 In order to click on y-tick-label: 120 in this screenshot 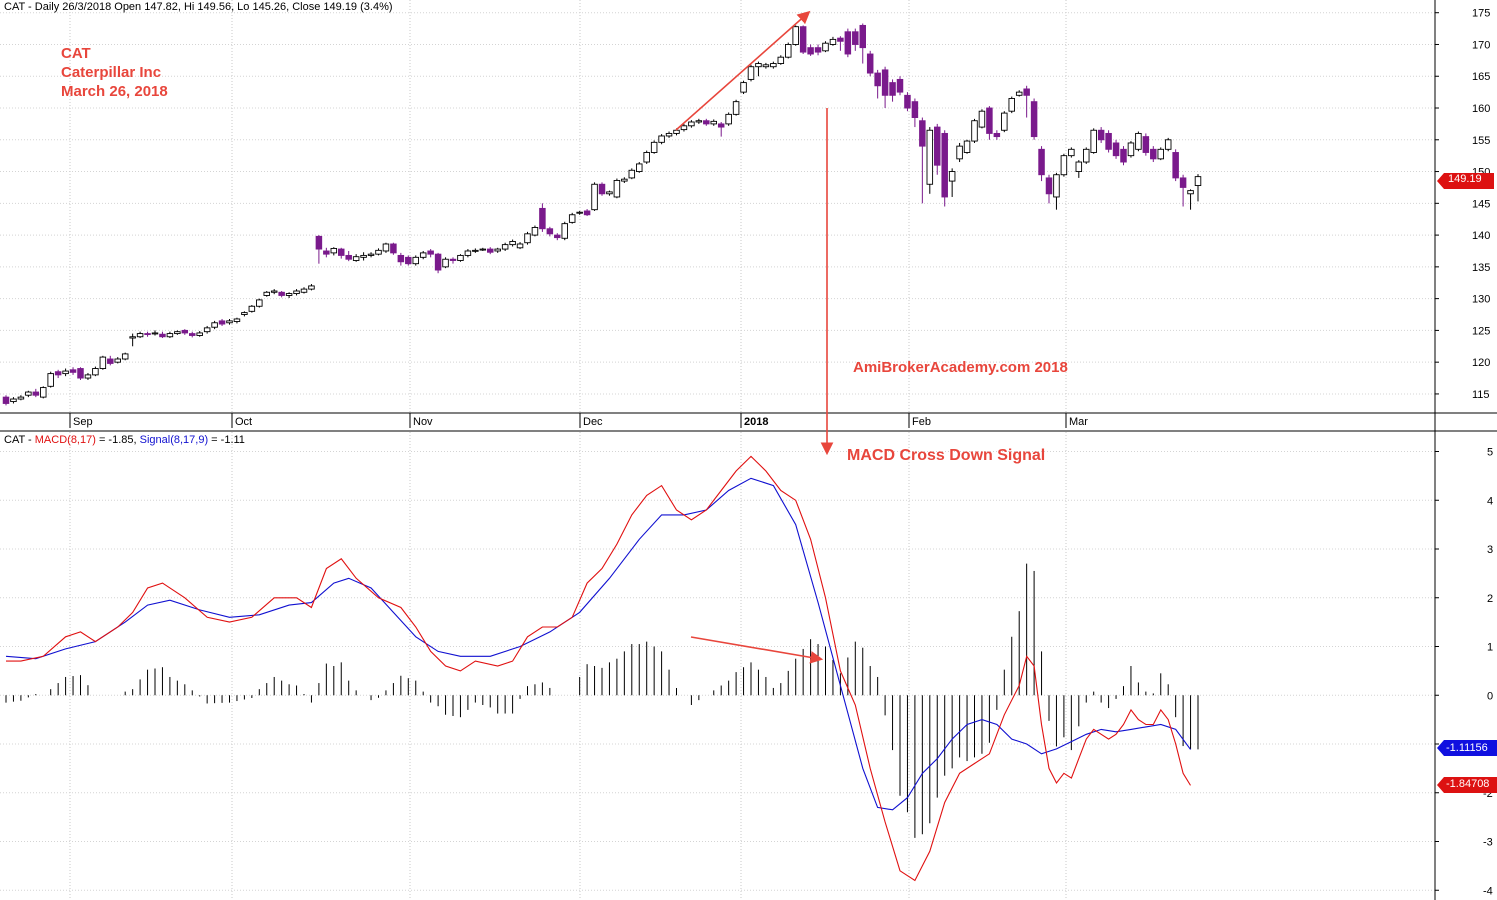, I will do `click(1481, 363)`.